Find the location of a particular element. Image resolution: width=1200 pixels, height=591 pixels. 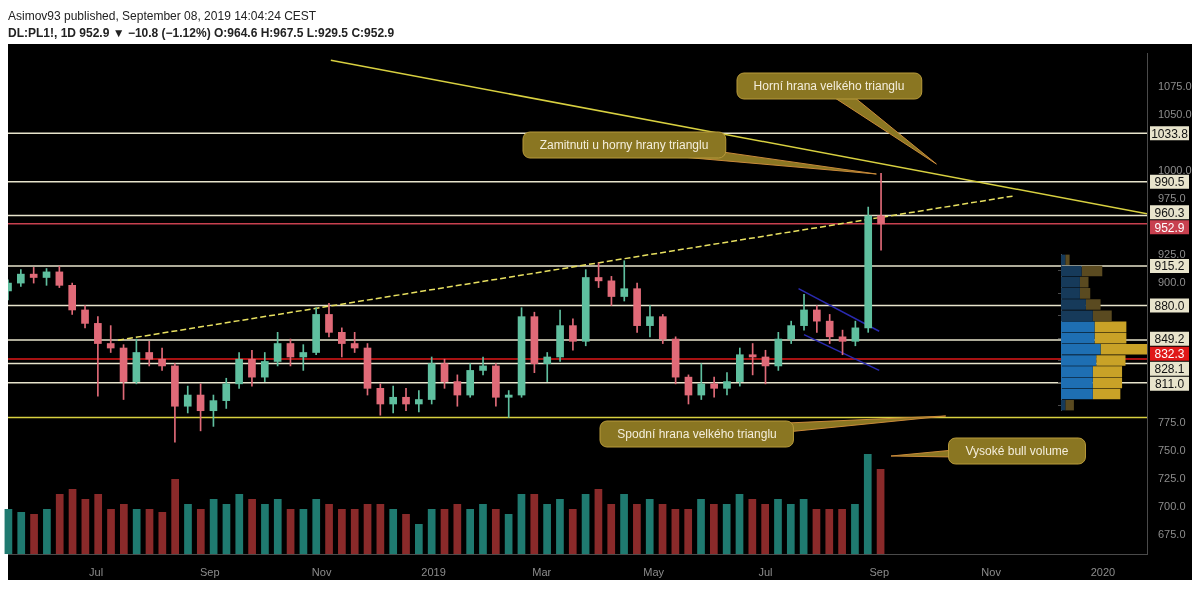

y-tick-label: 925.0 is located at coordinates (1172, 254).